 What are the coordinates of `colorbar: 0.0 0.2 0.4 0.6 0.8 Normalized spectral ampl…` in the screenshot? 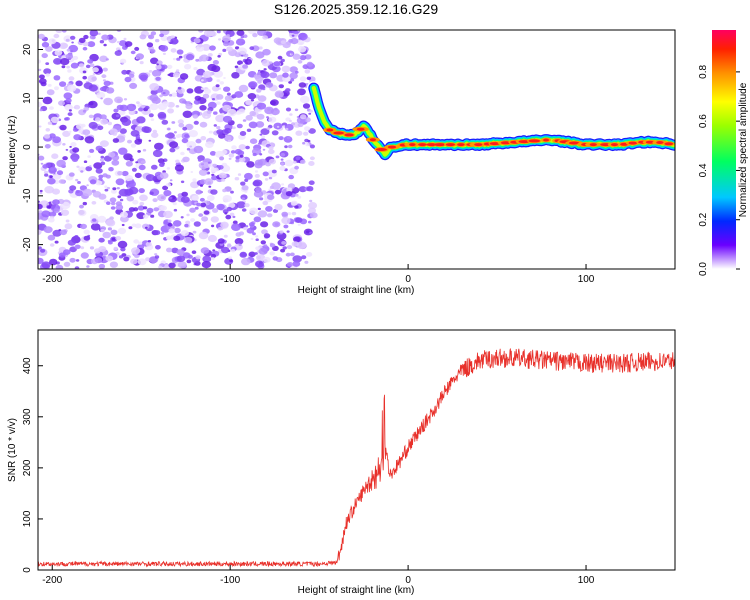 It's located at (723, 153).